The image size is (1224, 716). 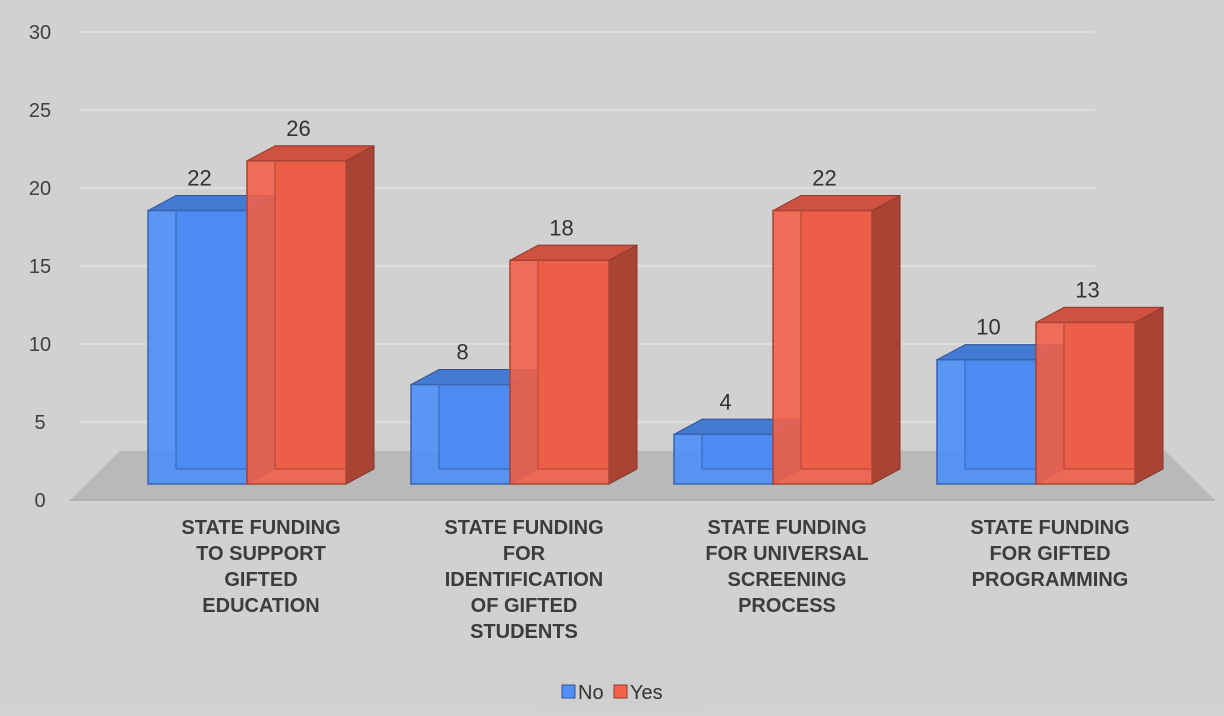 I want to click on category-label-line: TO SUPPORT, so click(x=261, y=554).